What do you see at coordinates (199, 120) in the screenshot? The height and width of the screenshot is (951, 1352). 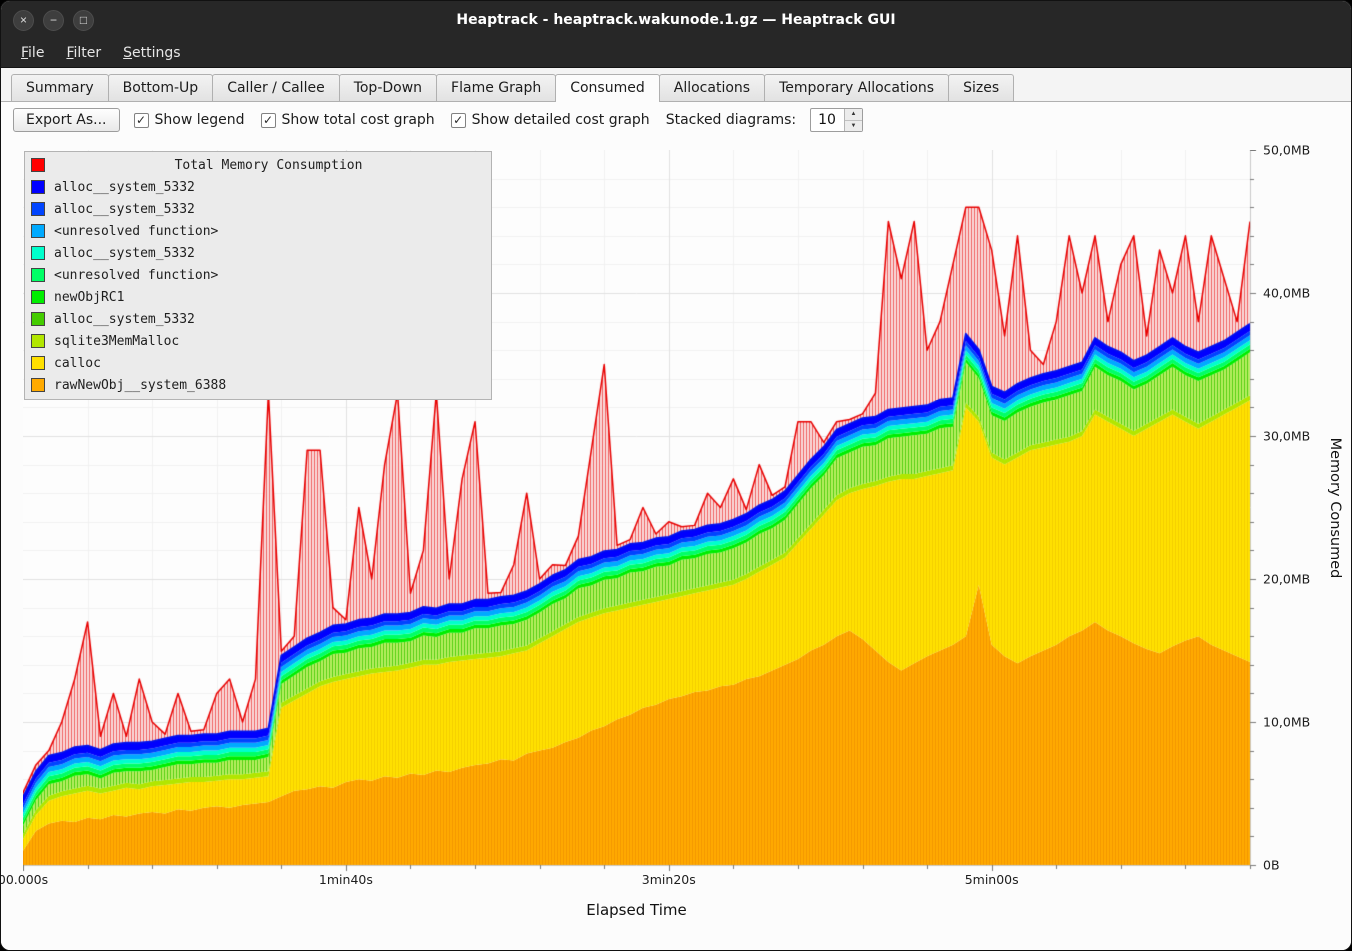 I see `checkbox-label: Show legend` at bounding box center [199, 120].